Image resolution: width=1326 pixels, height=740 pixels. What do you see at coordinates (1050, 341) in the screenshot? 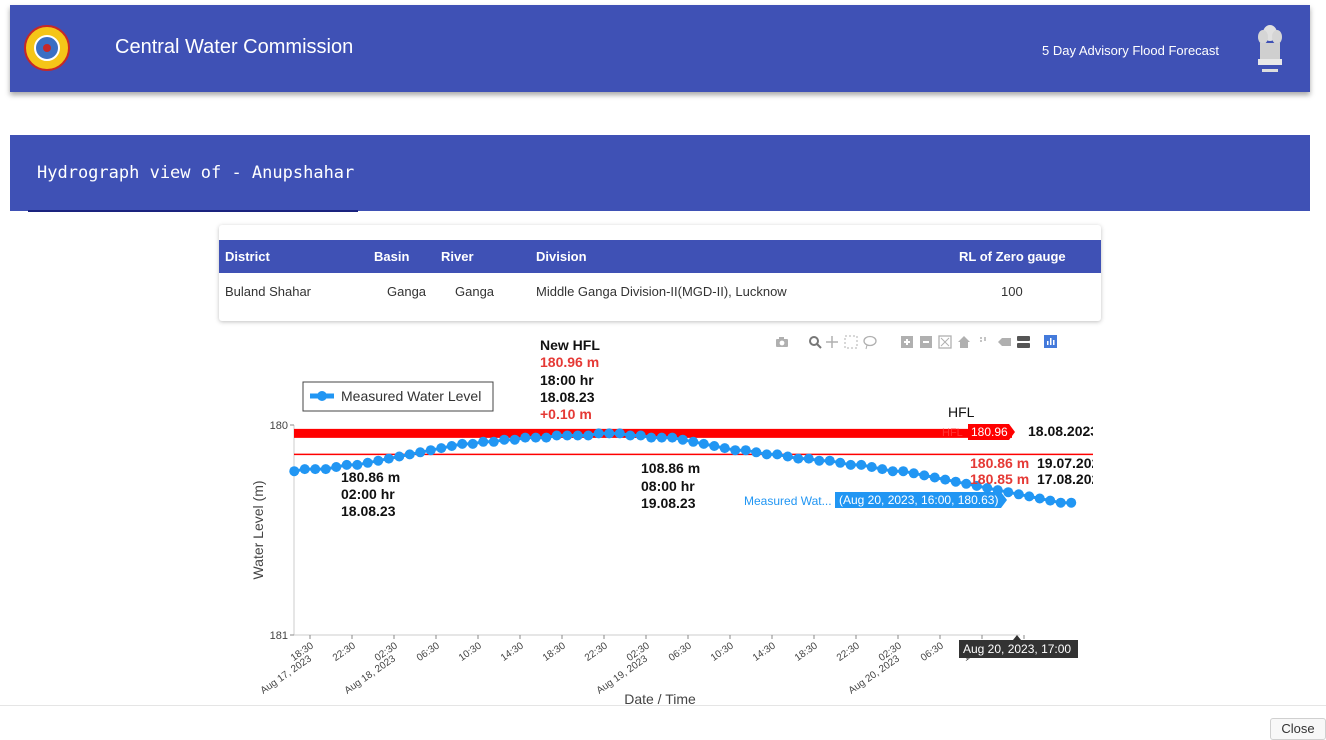
I see `plotly-logo-icon` at bounding box center [1050, 341].